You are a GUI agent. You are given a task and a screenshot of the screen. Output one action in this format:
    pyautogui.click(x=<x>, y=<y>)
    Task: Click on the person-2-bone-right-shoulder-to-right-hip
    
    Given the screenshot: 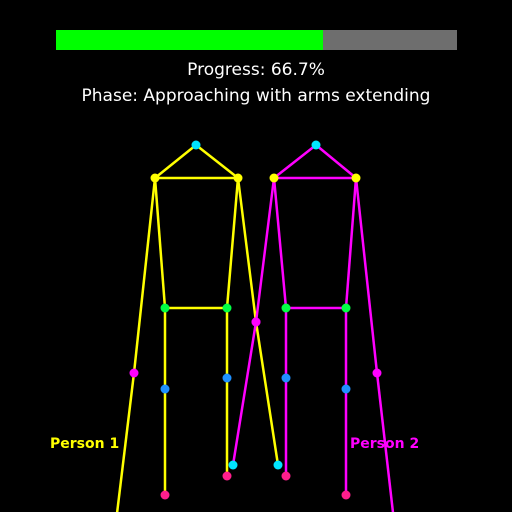 What is the action you would take?
    pyautogui.click(x=351, y=243)
    